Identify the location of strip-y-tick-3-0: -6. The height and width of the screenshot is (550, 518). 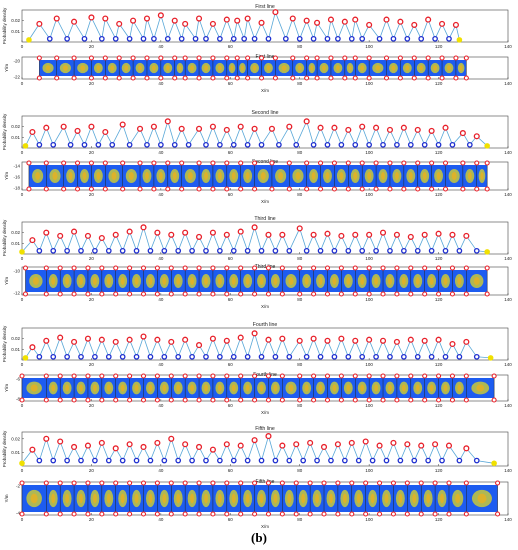
(18, 379).